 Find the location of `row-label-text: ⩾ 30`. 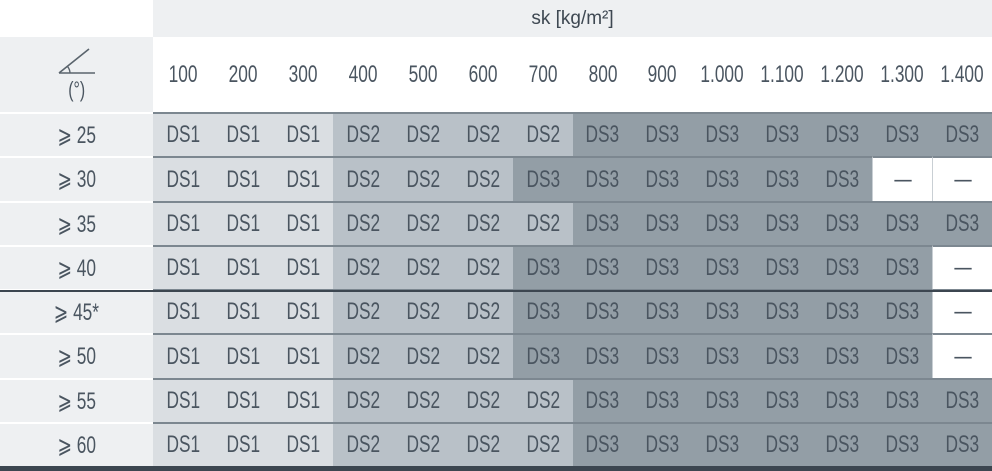

row-label-text: ⩾ 30 is located at coordinates (76, 179).